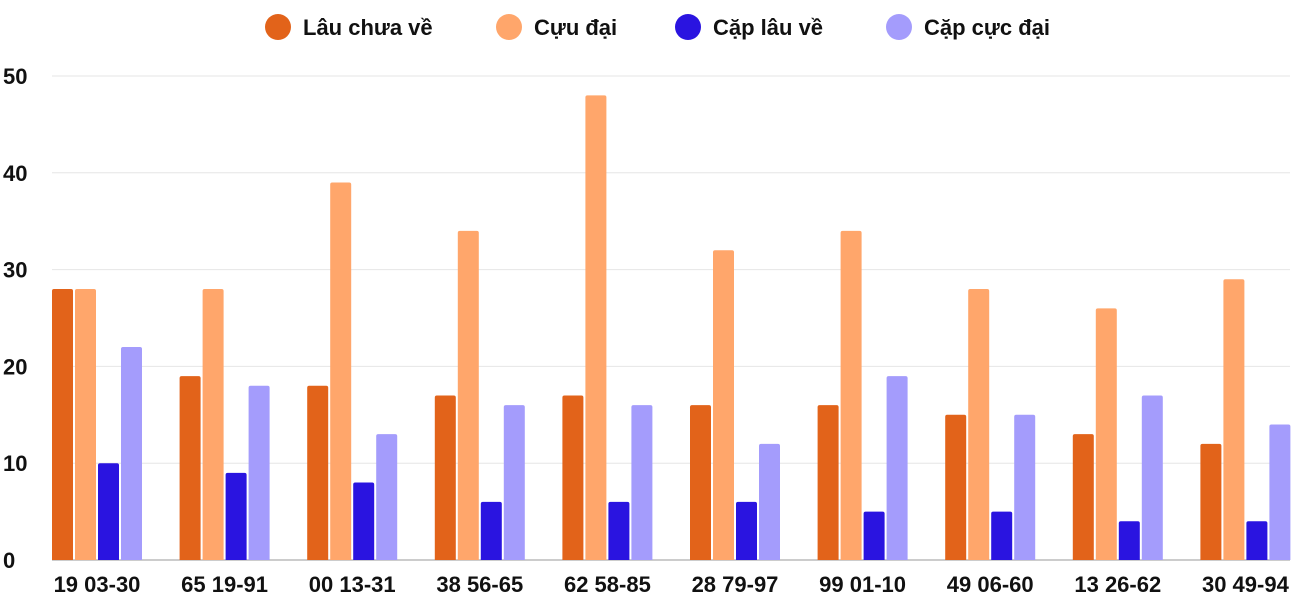 This screenshot has height=605, width=1300. I want to click on x-tick-label: 13 26-62, so click(1117, 584).